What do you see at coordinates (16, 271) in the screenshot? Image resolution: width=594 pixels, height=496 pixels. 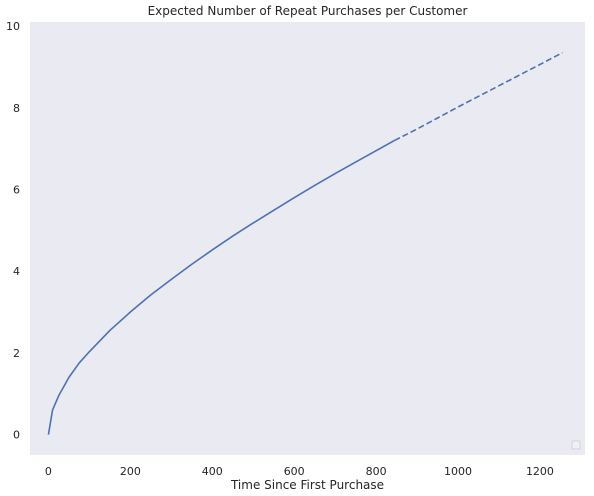 I see `y-tick-label: 4` at bounding box center [16, 271].